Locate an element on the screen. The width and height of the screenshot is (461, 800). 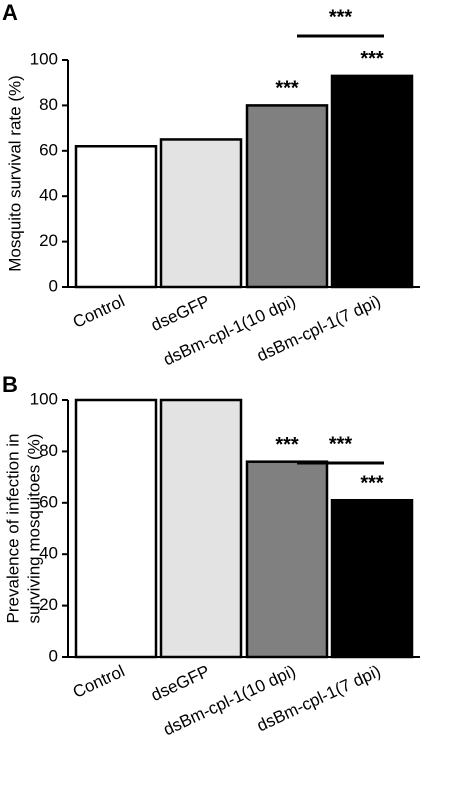
y-axis-label: Mosquito survival rate (%) is located at coordinates (14, 173).